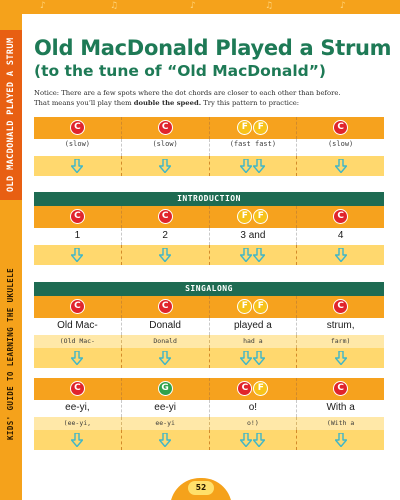 Image resolution: width=400 pixels, height=500 pixels. What do you see at coordinates (78, 423) in the screenshot?
I see `beat-cell: (ee-yi,` at bounding box center [78, 423].